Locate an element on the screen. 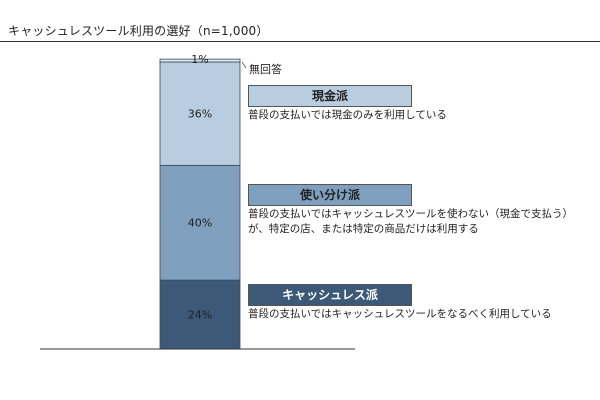 This screenshot has height=400, width=600. category-name-cashless: キャッシュレス派 is located at coordinates (330, 295).